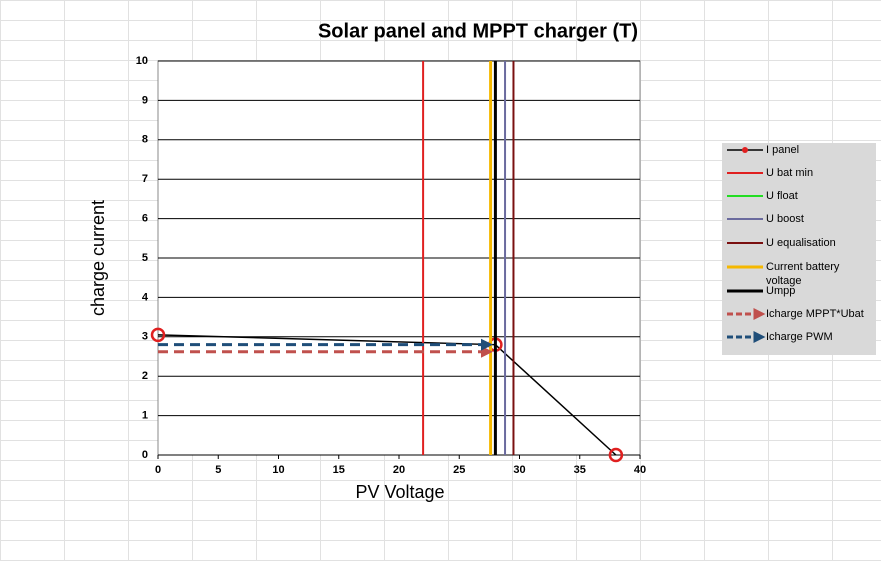 This screenshot has width=881, height=561. What do you see at coordinates (145, 219) in the screenshot?
I see `y-tick-label: 6` at bounding box center [145, 219].